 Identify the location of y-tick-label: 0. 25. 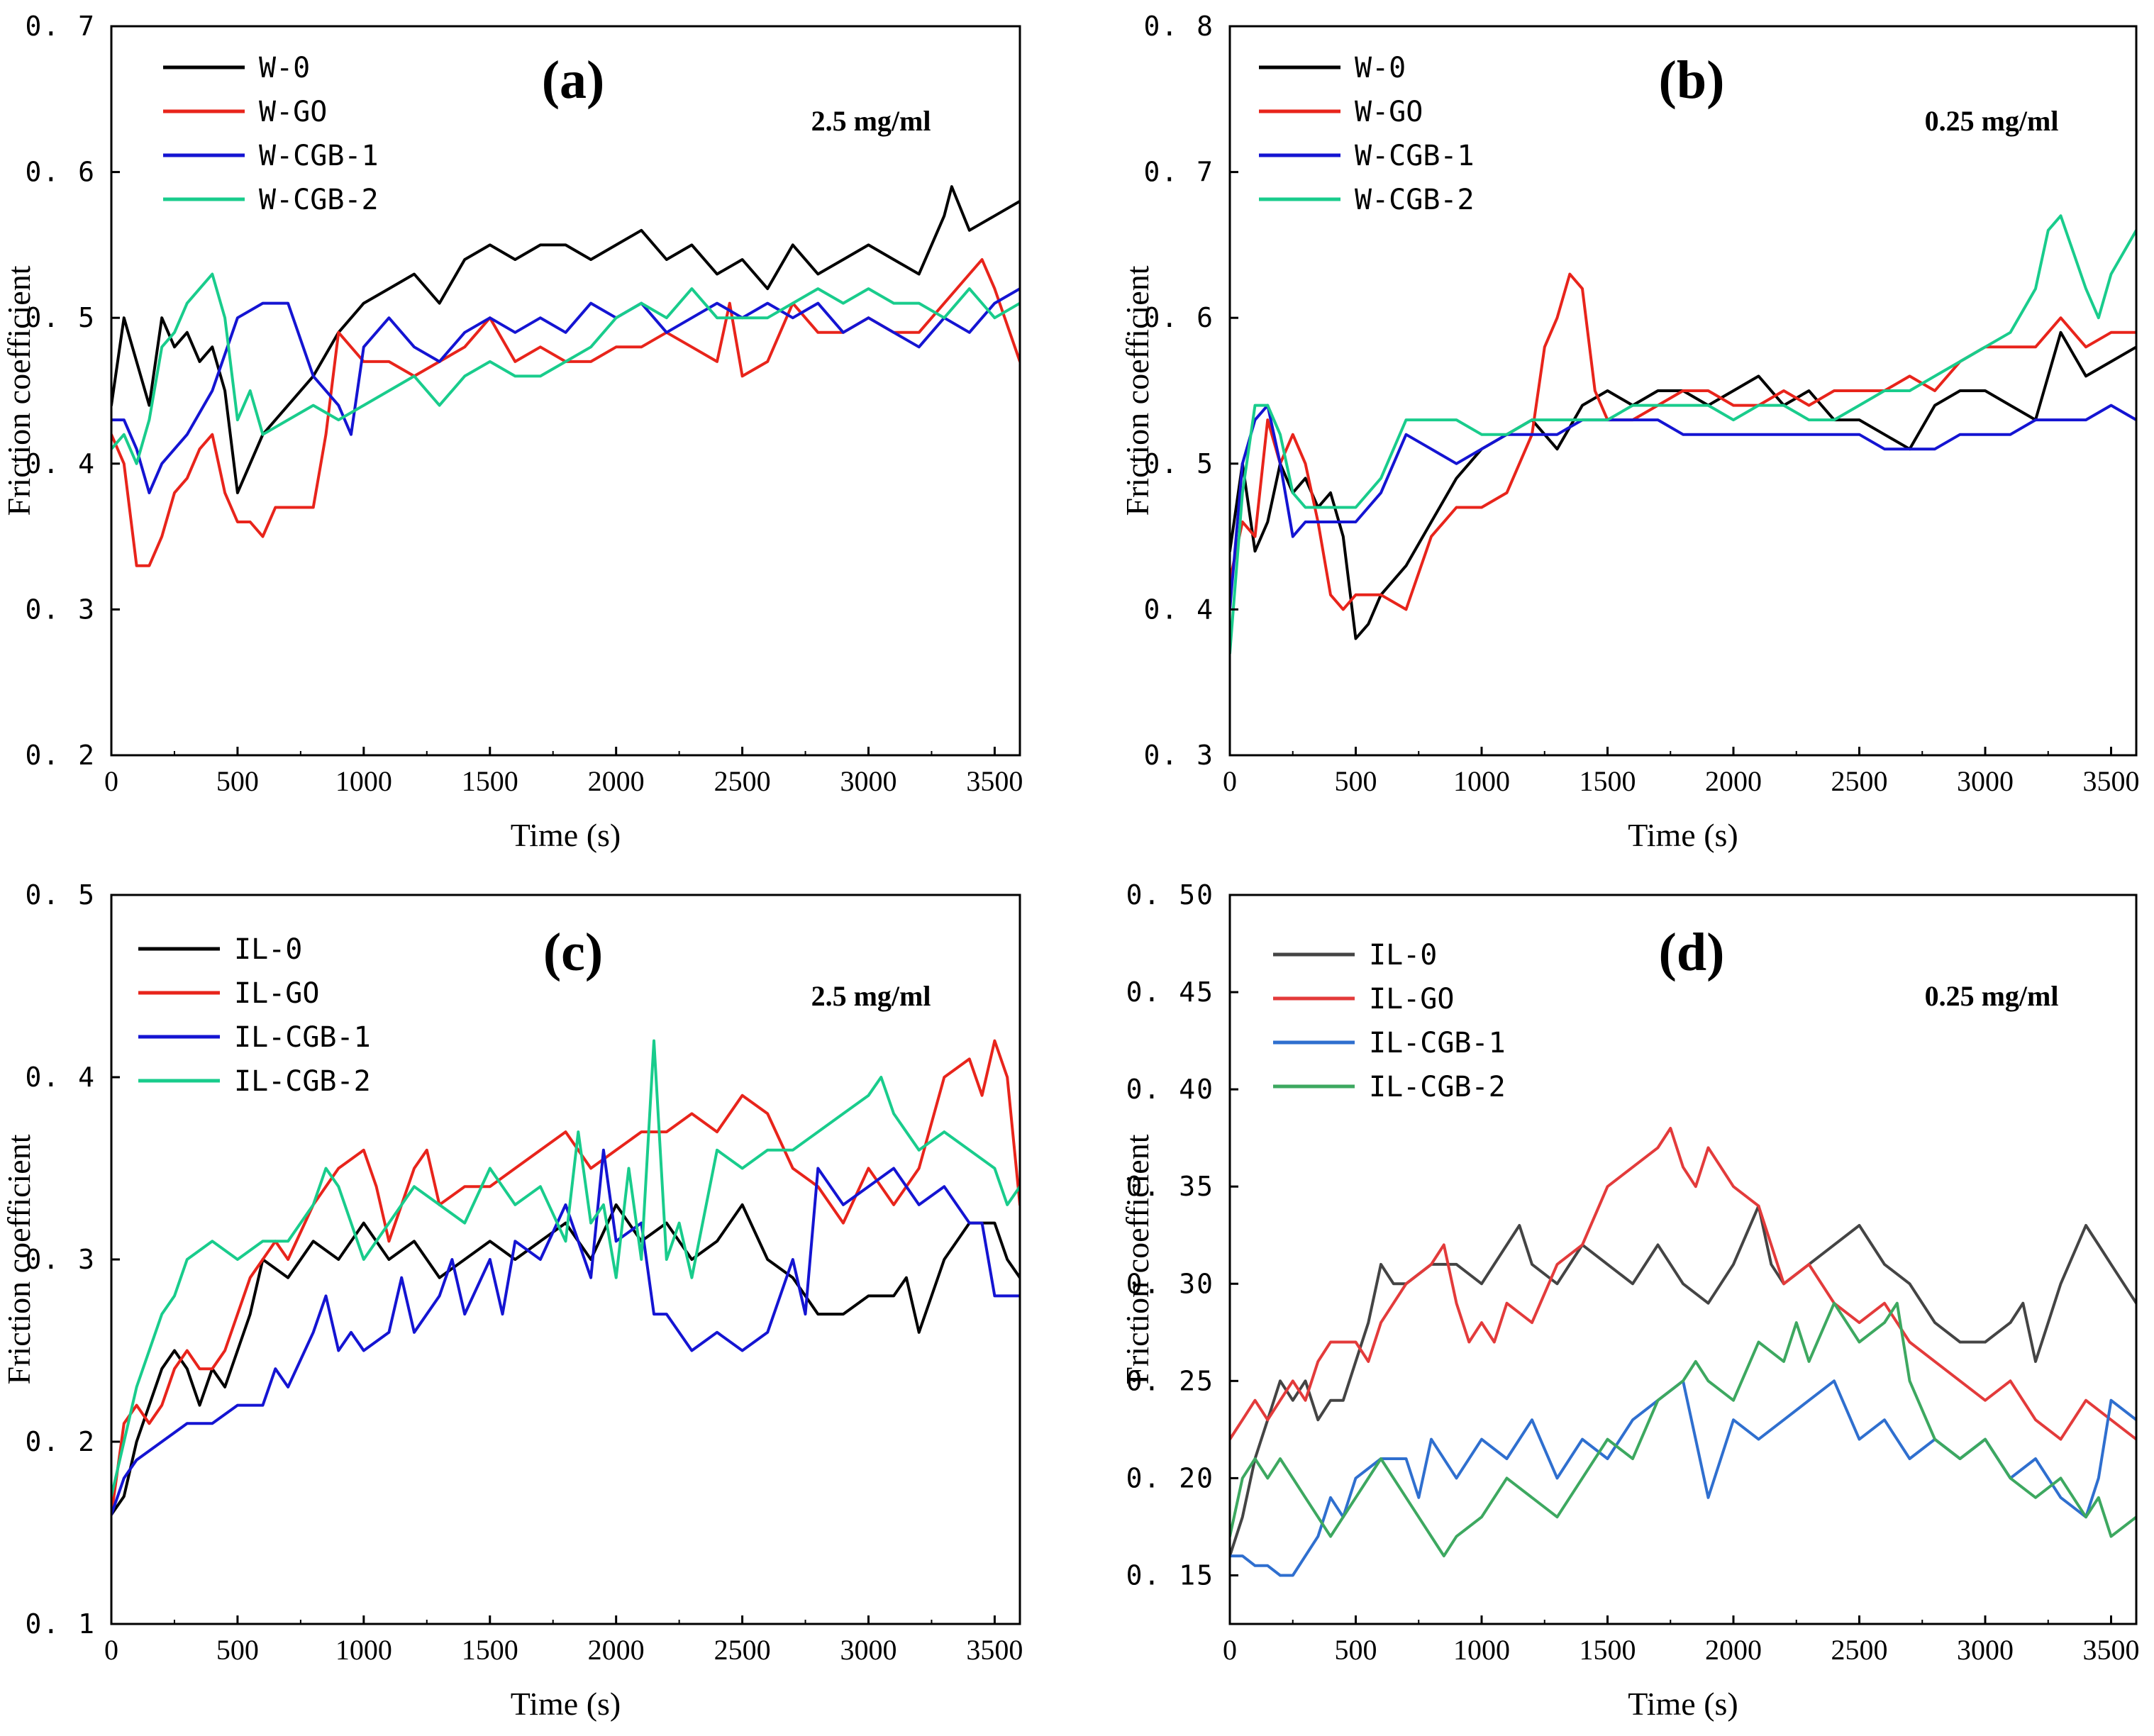
(1170, 1380).